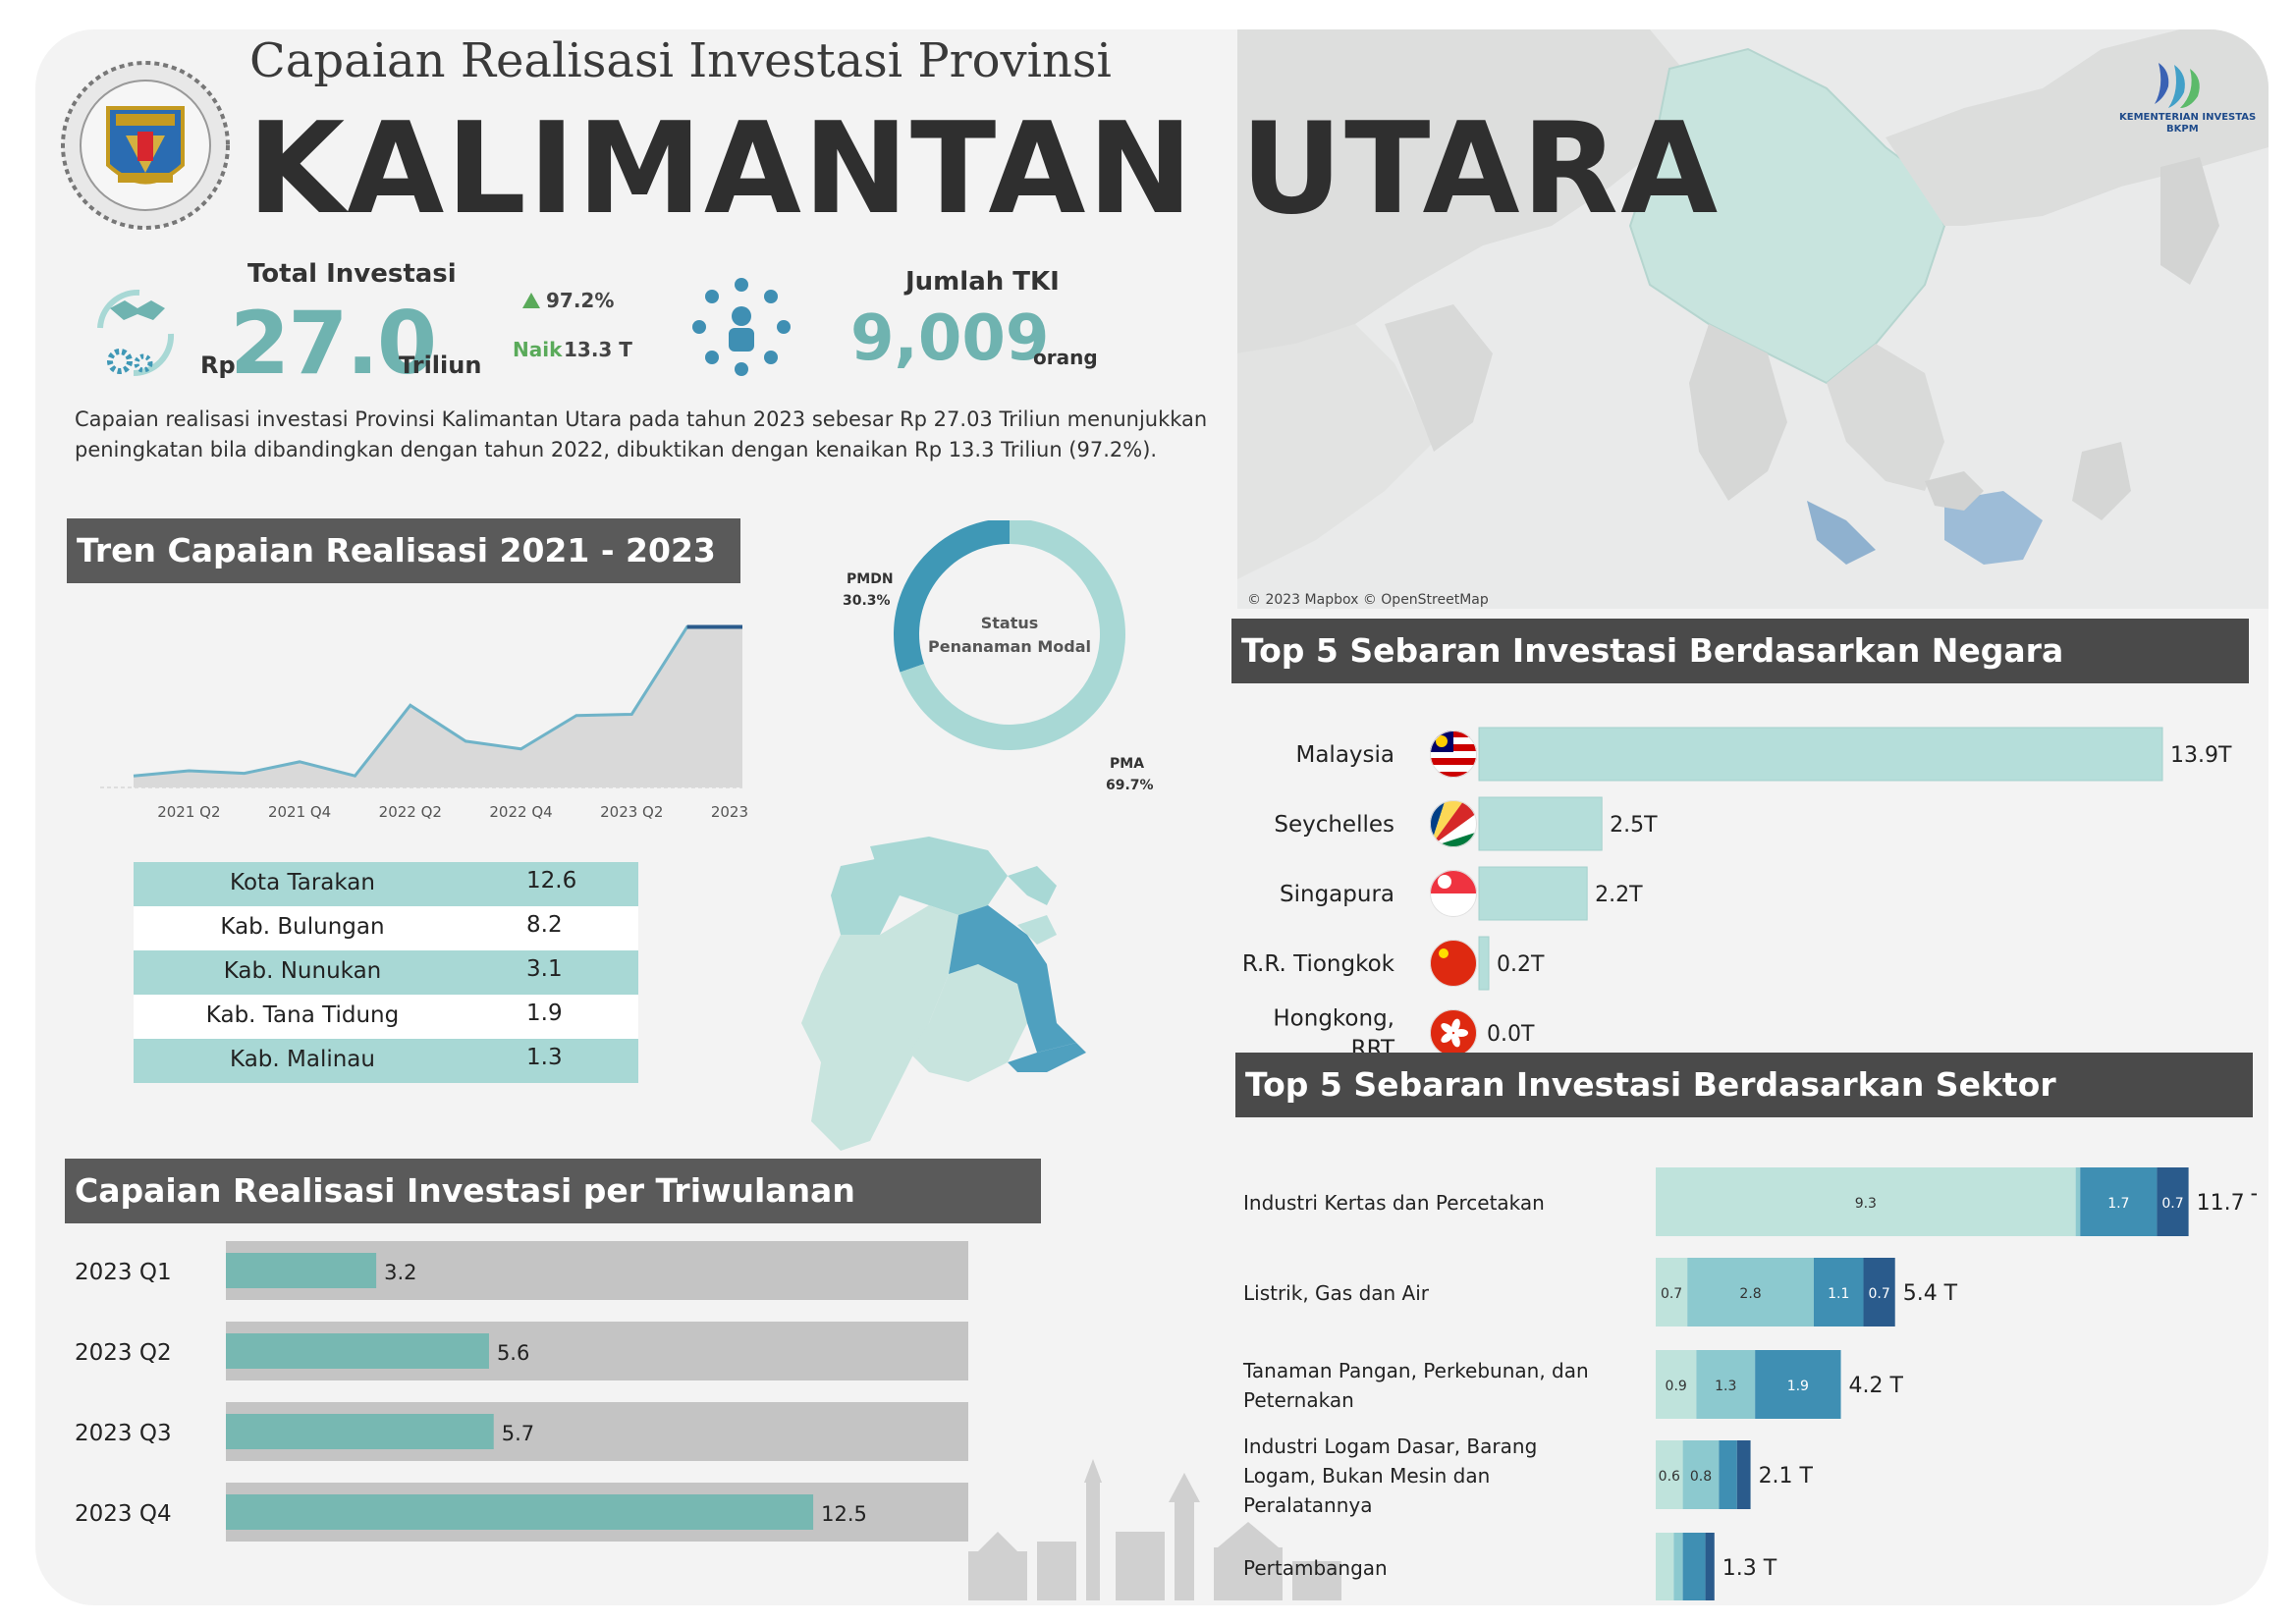  I want to click on sector-label: Peternakan, so click(1298, 1400).